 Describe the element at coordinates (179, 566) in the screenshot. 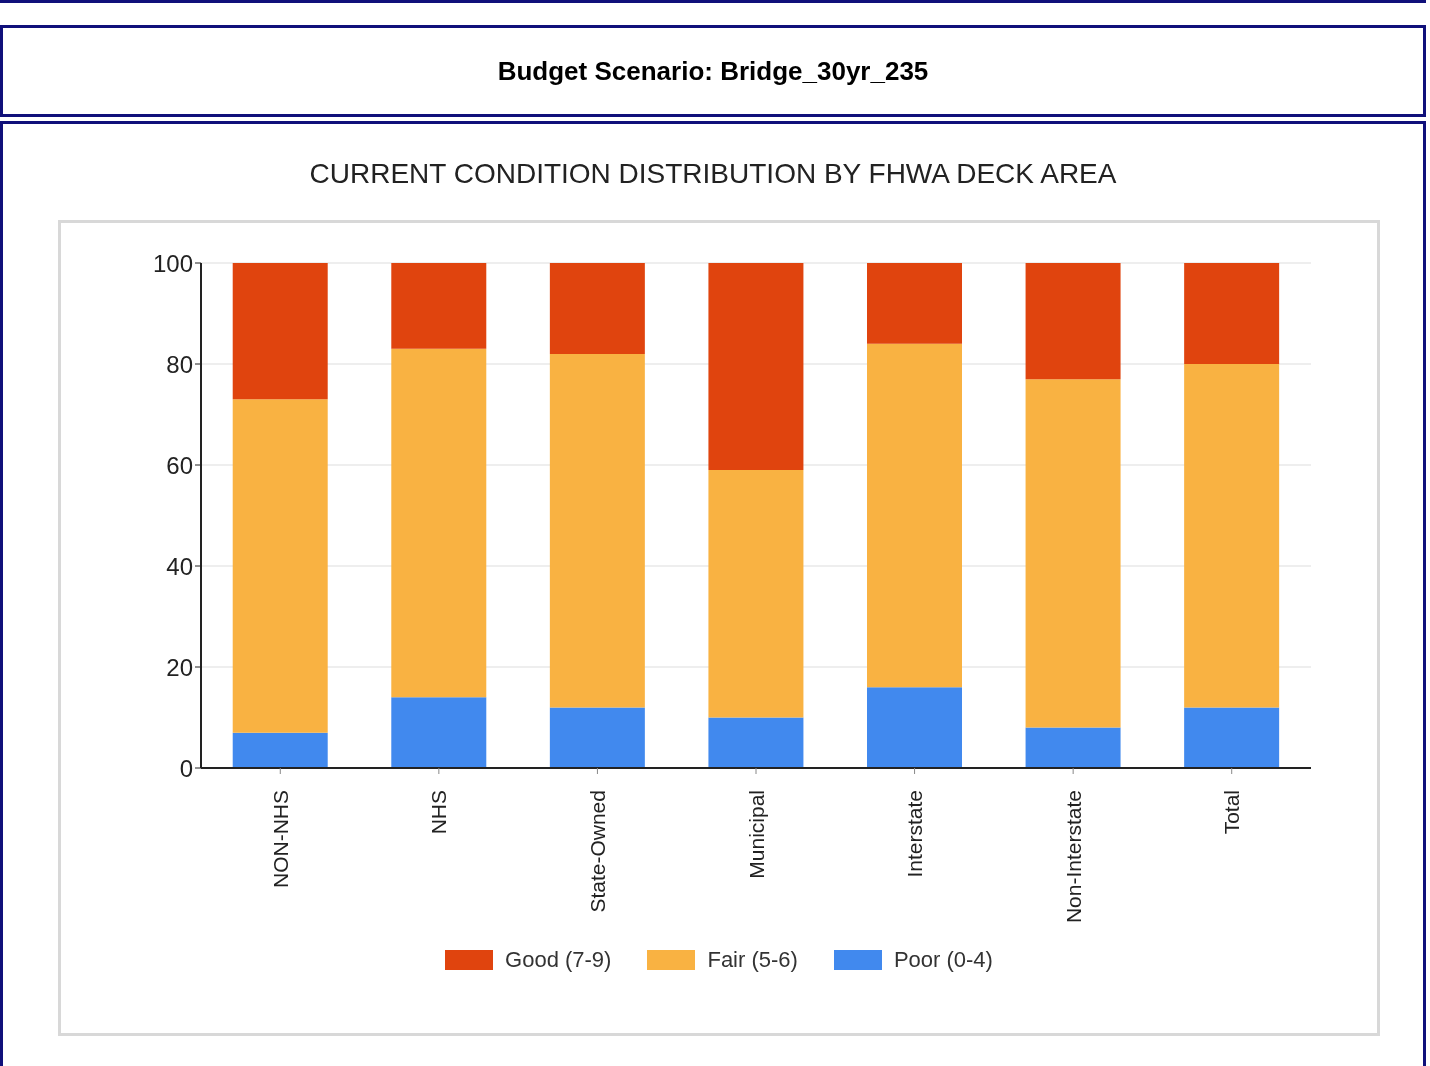

I see `y-tick-label: 40` at that location.